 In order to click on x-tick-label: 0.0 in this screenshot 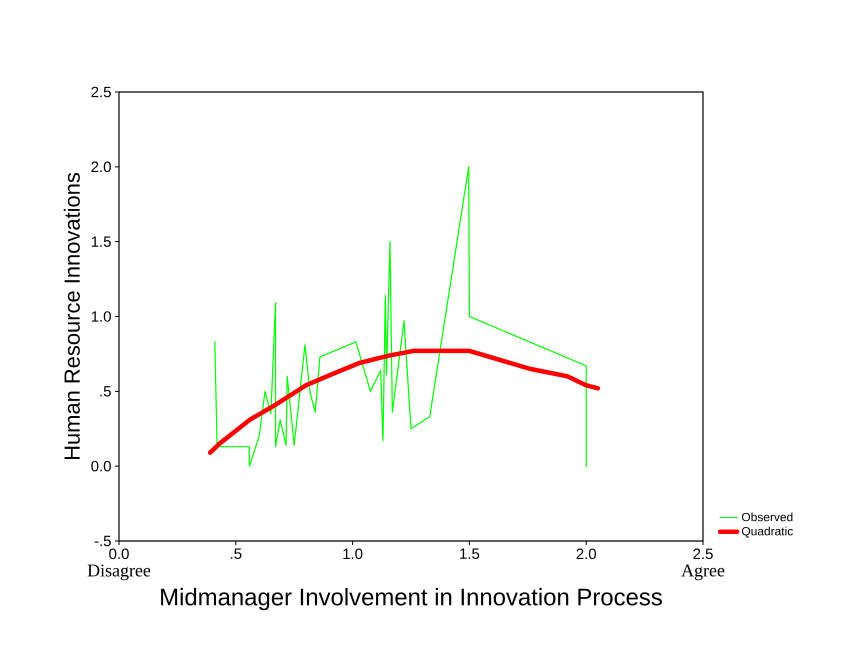, I will do `click(119, 554)`.